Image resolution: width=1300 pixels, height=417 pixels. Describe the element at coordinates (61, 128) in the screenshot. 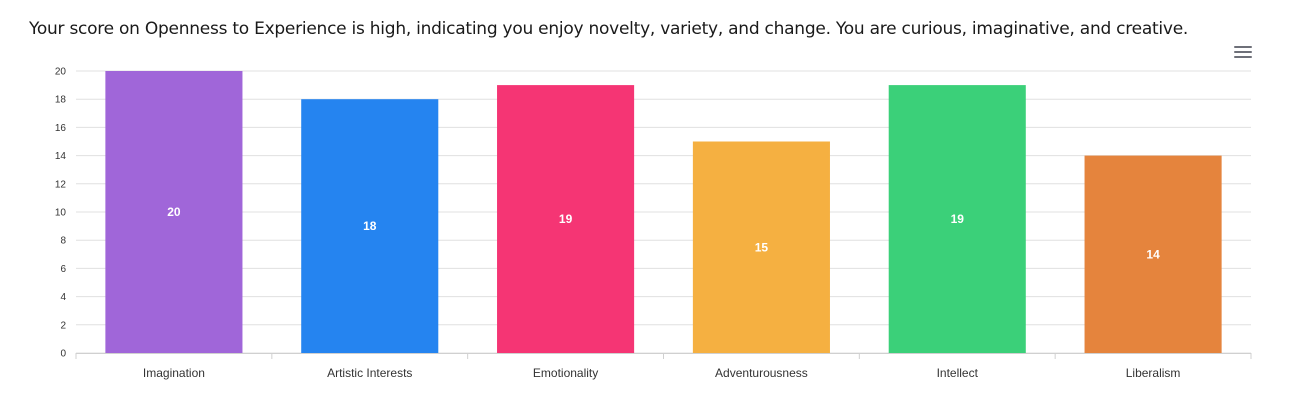

I see `y-tick-label: 16` at that location.